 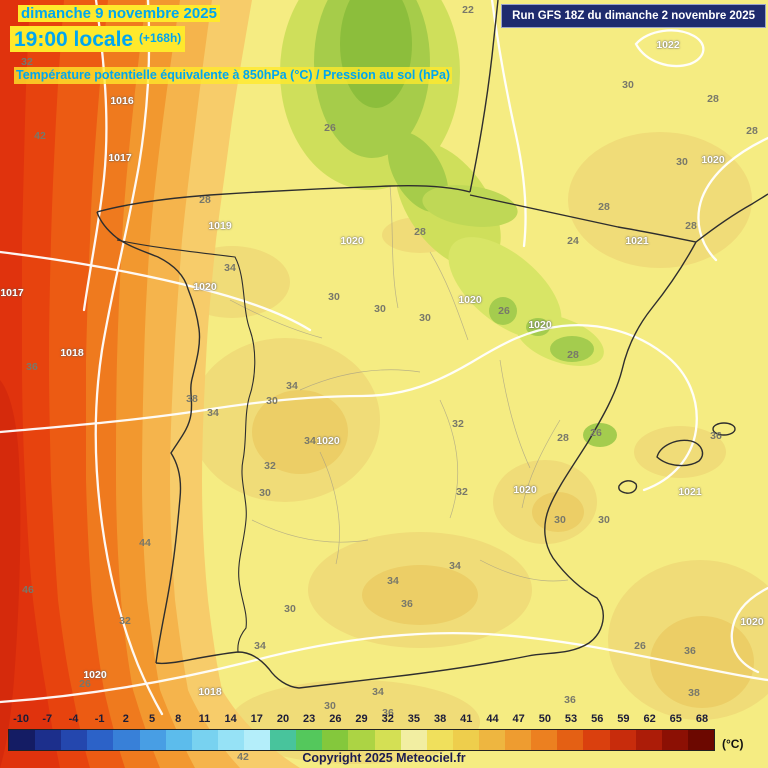 What do you see at coordinates (186, 446) in the screenshot?
I see `portugal-spain-border` at bounding box center [186, 446].